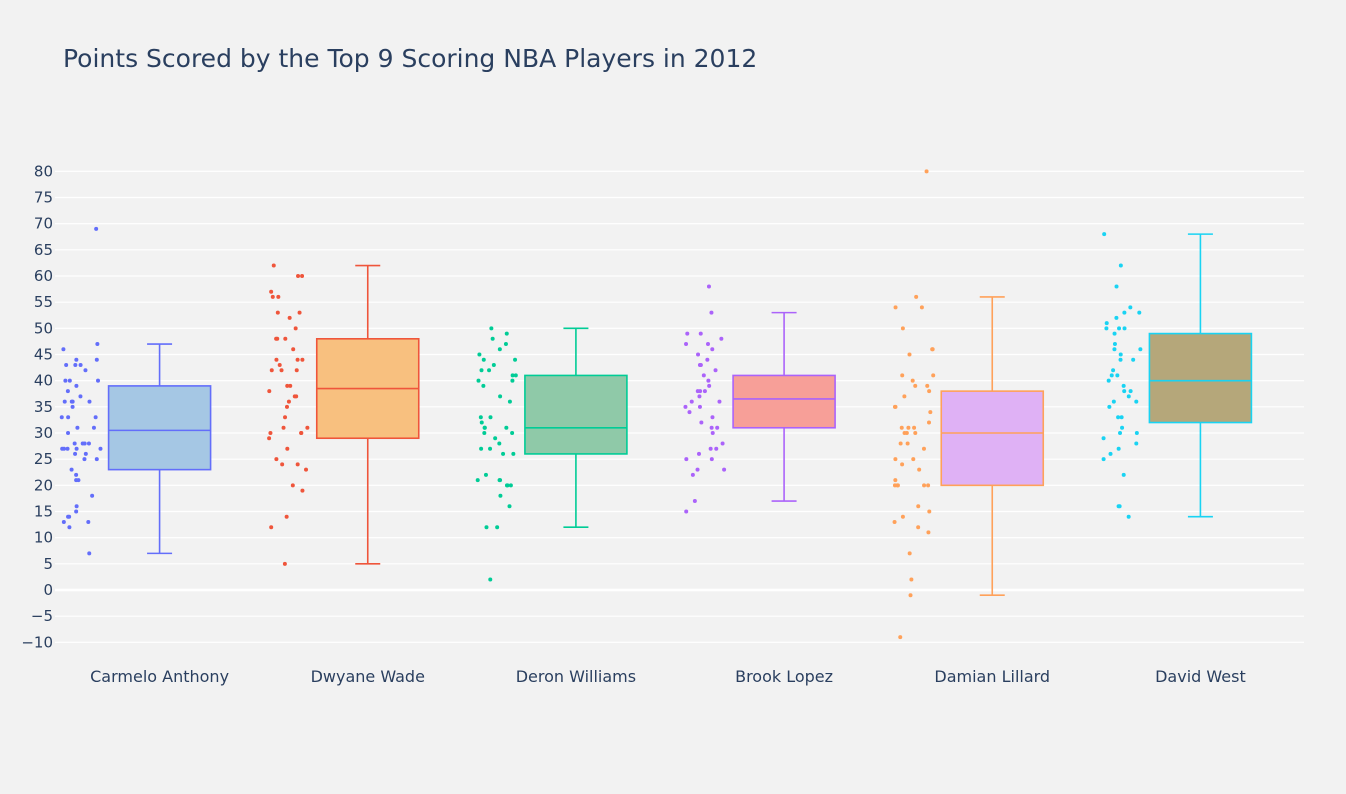  I want to click on box-trace-damian-lillard, so click(968, 404).